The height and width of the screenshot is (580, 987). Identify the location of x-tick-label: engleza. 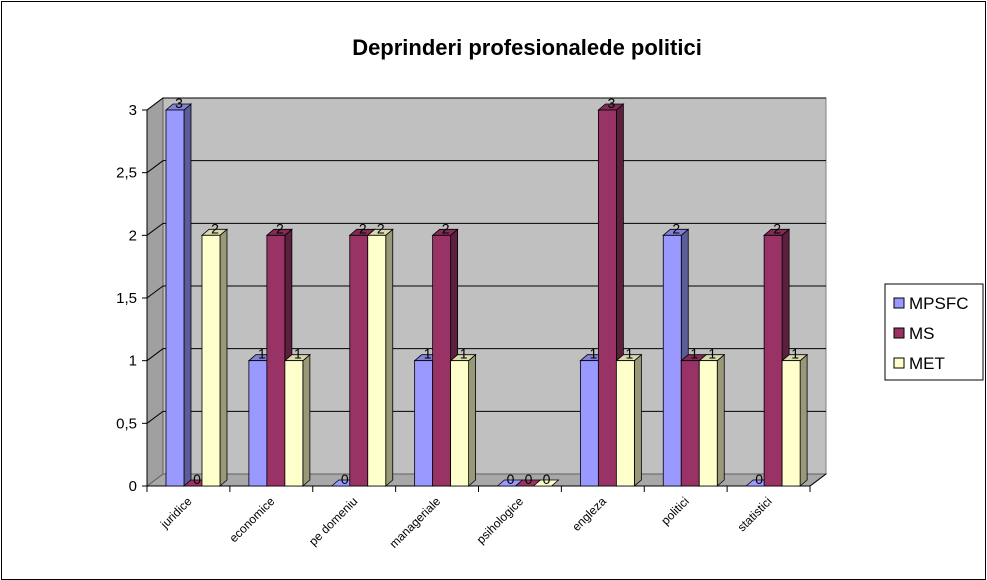
(589, 514).